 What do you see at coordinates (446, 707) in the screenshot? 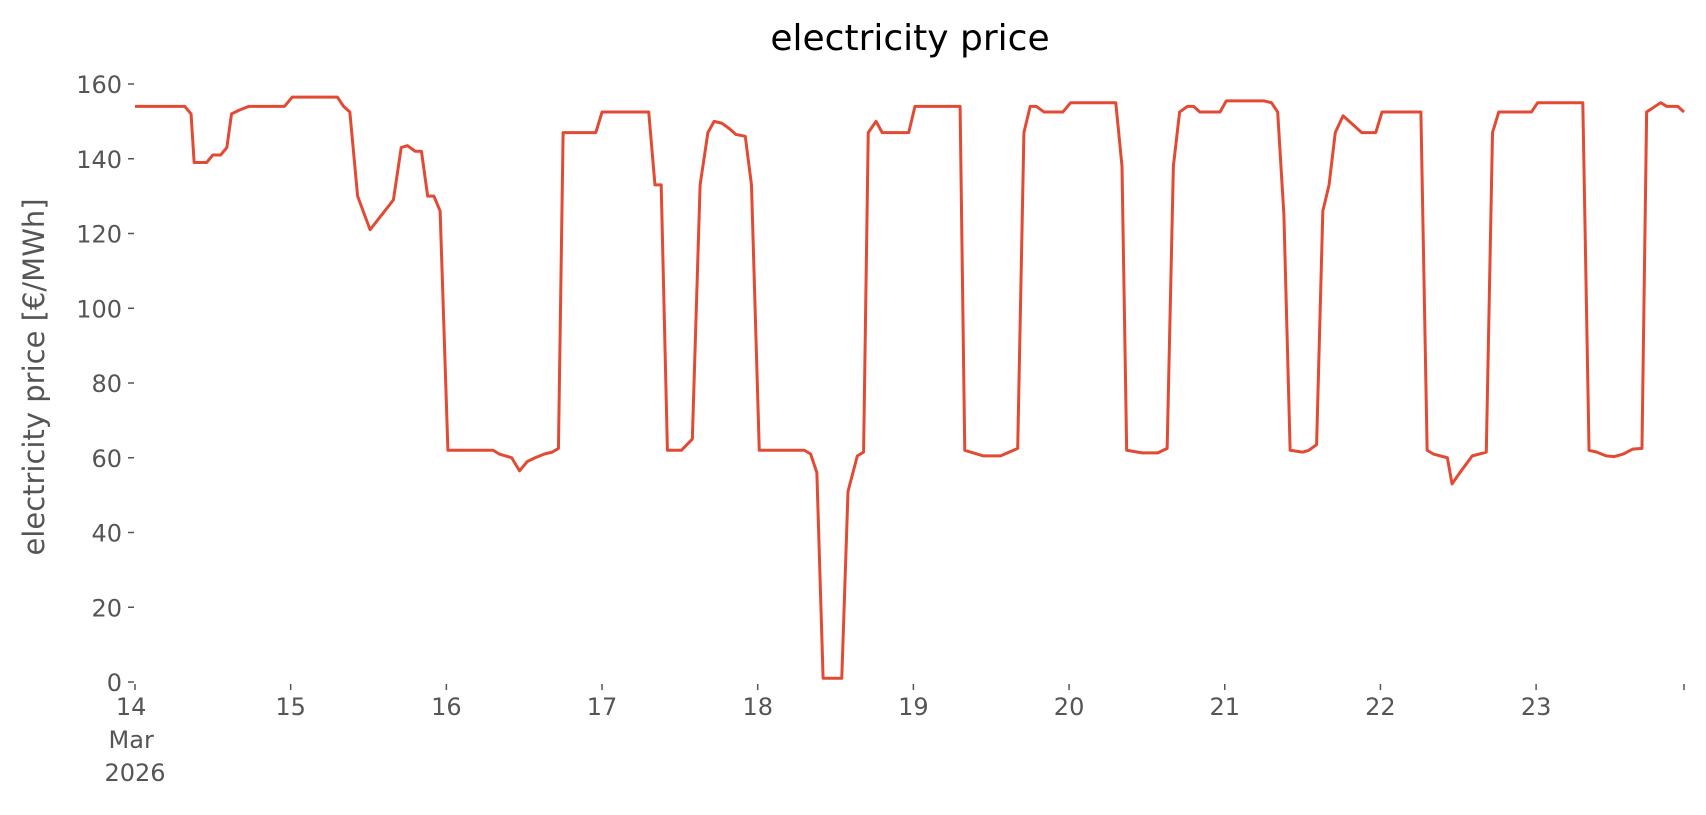
I see `x-tick-label: 16` at bounding box center [446, 707].